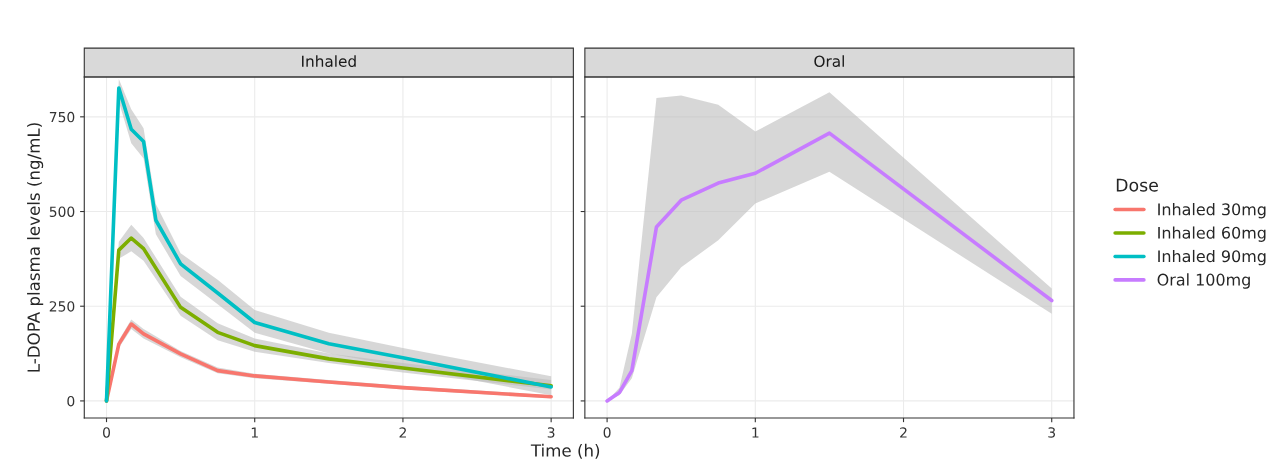  I want to click on legend-label: Inhaled 60mg, so click(1212, 234).